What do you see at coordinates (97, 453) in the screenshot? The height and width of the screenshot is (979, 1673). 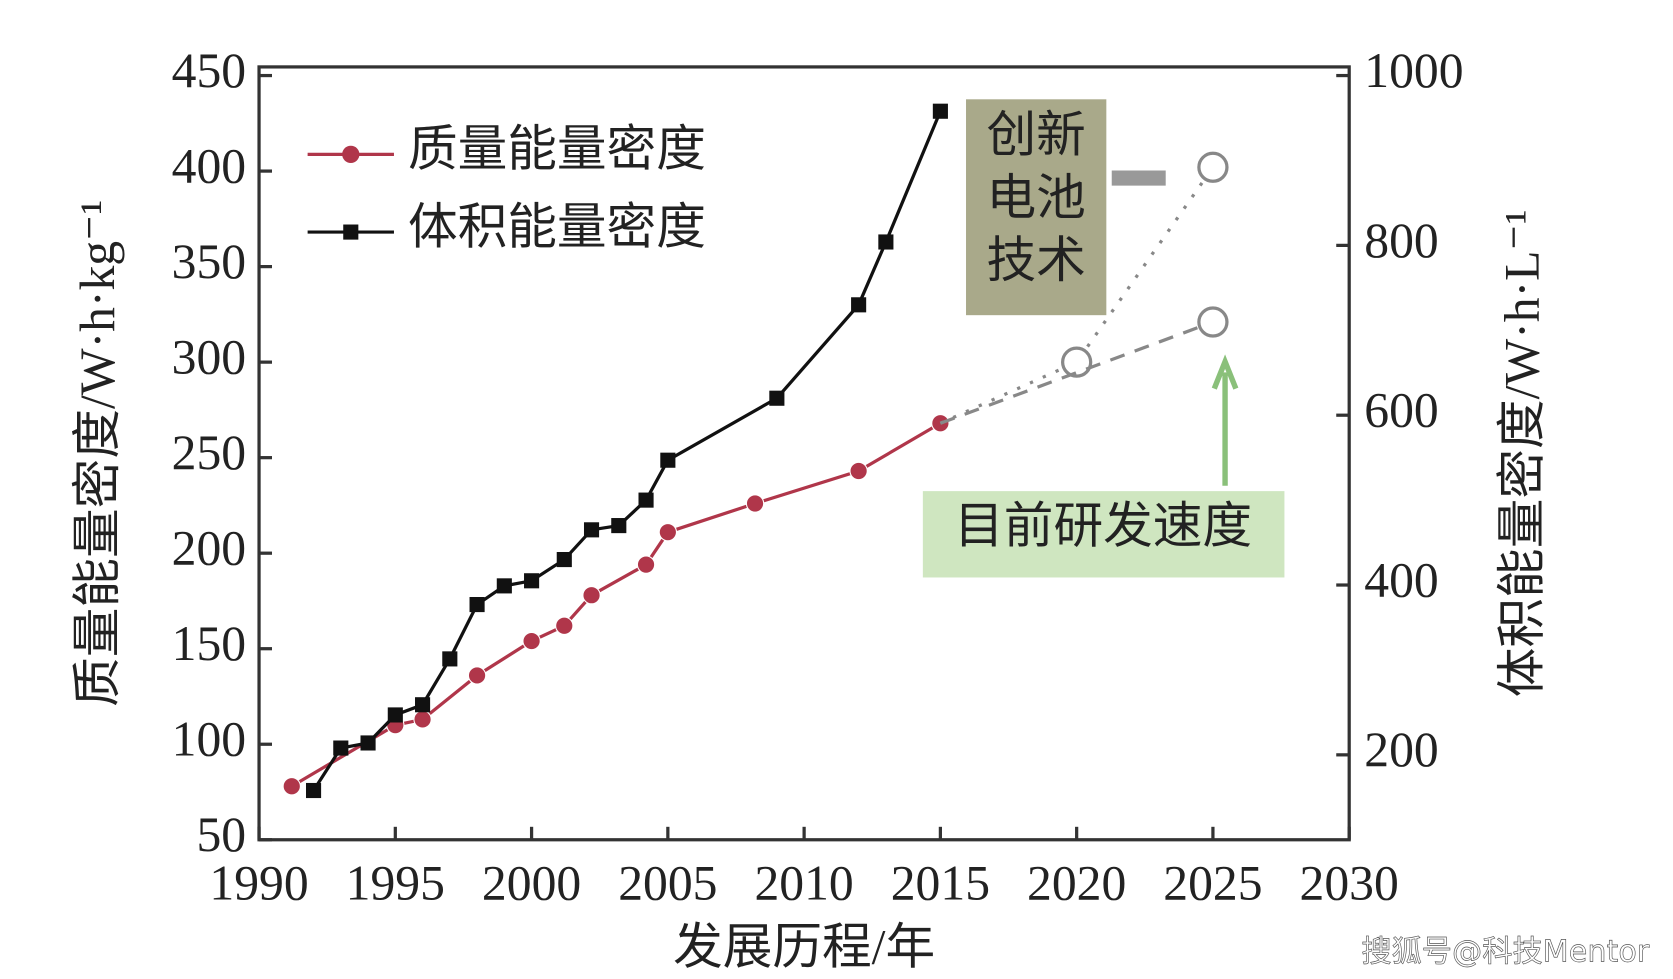 I see `y-axis-label: 质量能量密度/W·h·kg⁻¹` at bounding box center [97, 453].